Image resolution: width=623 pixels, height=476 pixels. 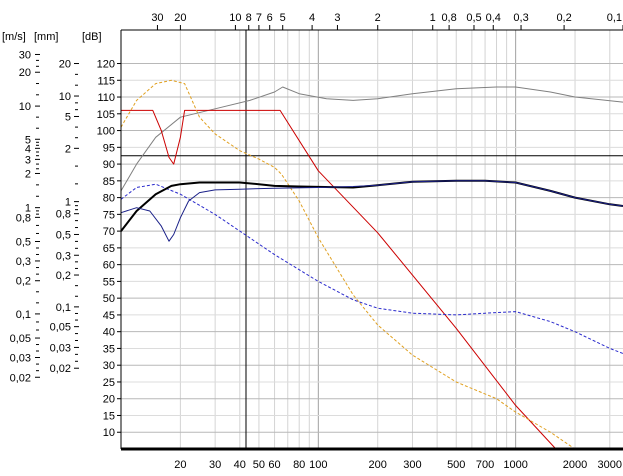 I want to click on ms-tick-label: 0,2, so click(x=23, y=282).